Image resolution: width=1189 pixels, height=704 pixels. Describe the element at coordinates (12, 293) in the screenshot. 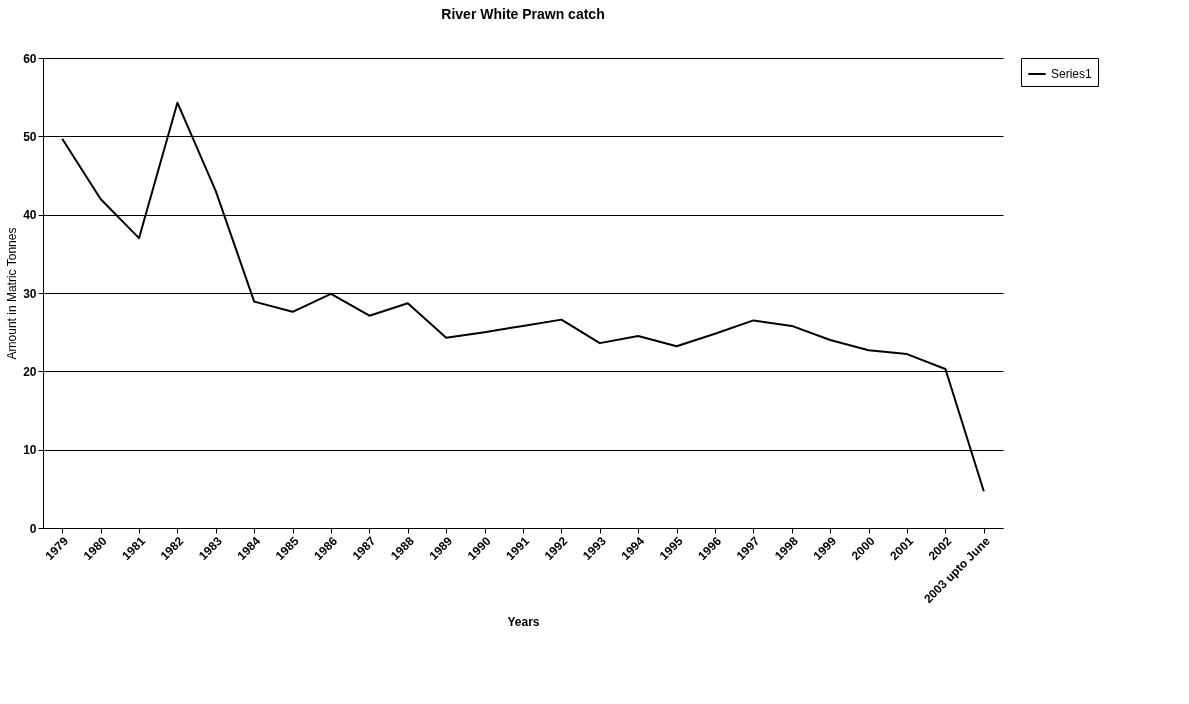

I see `y-axis-title: Amount in Matric Tonnes` at that location.